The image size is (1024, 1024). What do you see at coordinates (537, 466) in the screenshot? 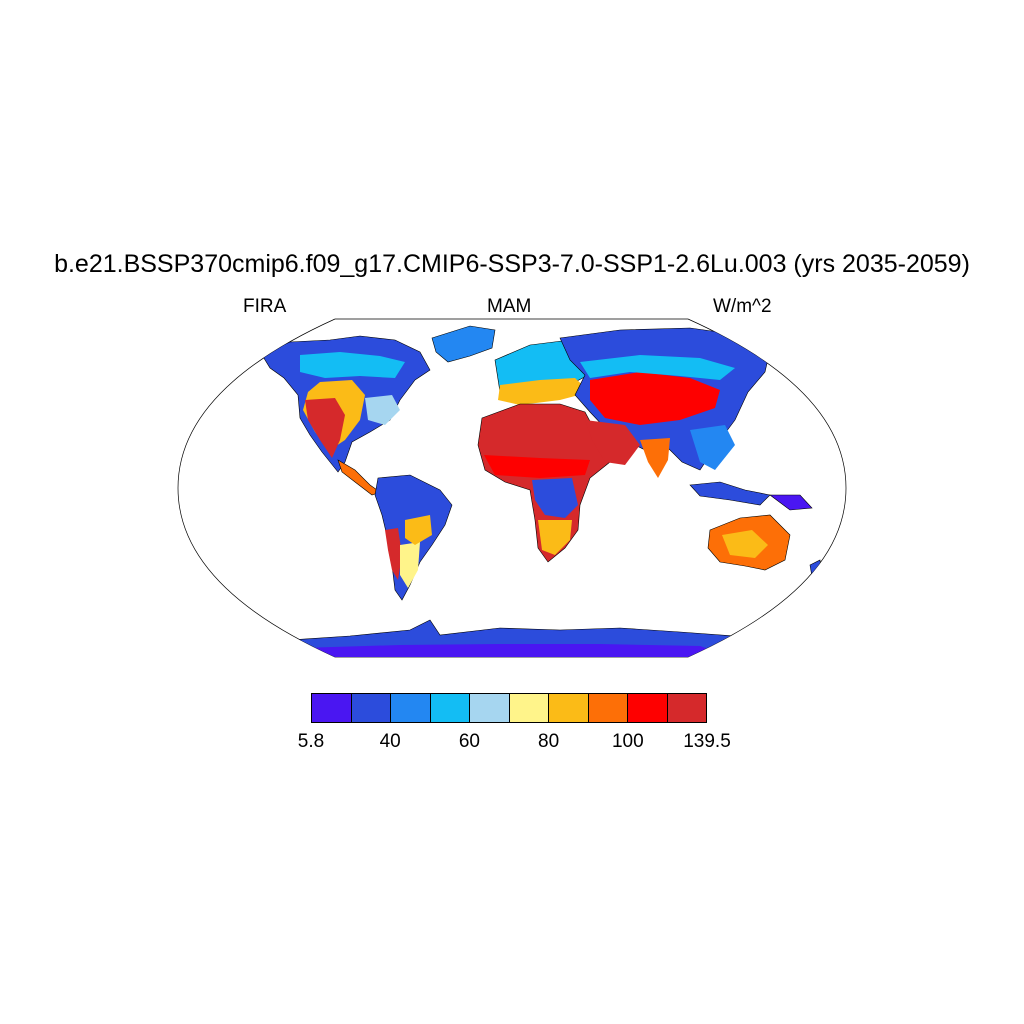
I see `africa-sahel` at bounding box center [537, 466].